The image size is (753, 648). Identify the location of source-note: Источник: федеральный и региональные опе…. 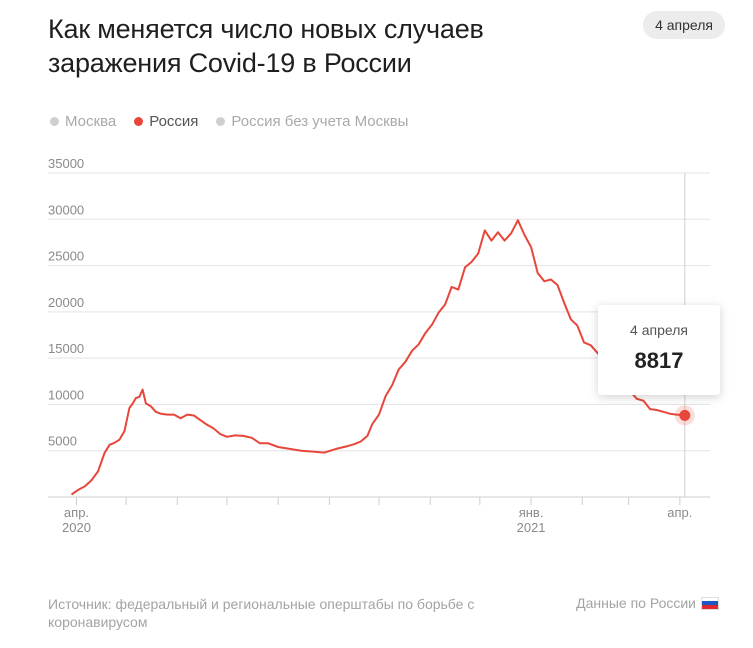
(261, 613).